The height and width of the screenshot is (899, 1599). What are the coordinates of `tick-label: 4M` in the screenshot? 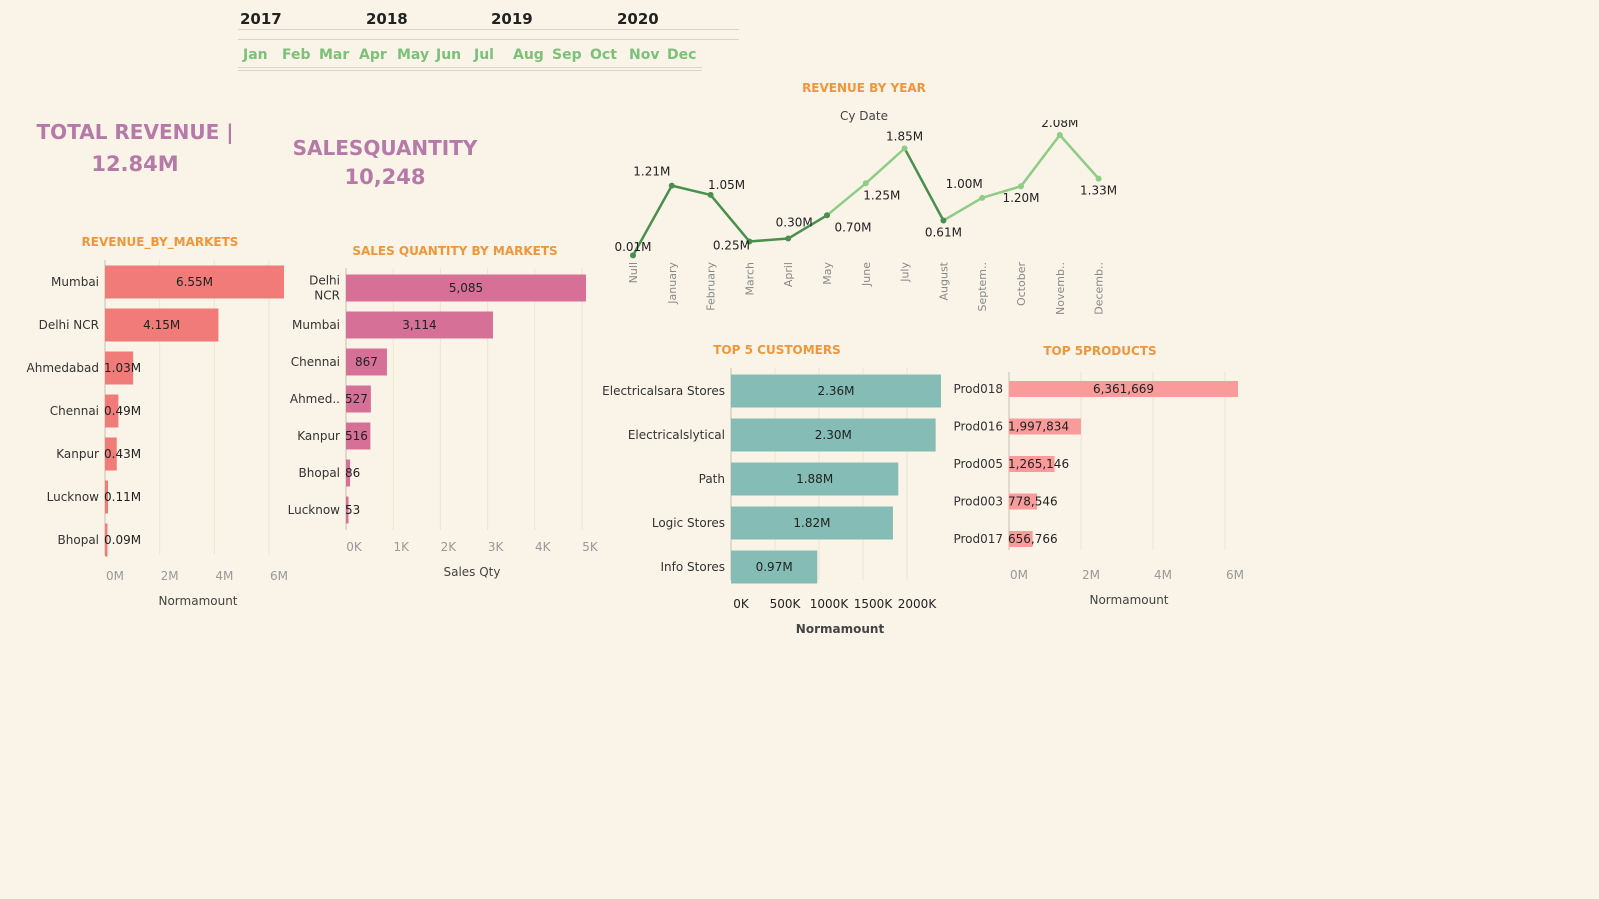 It's located at (1163, 575).